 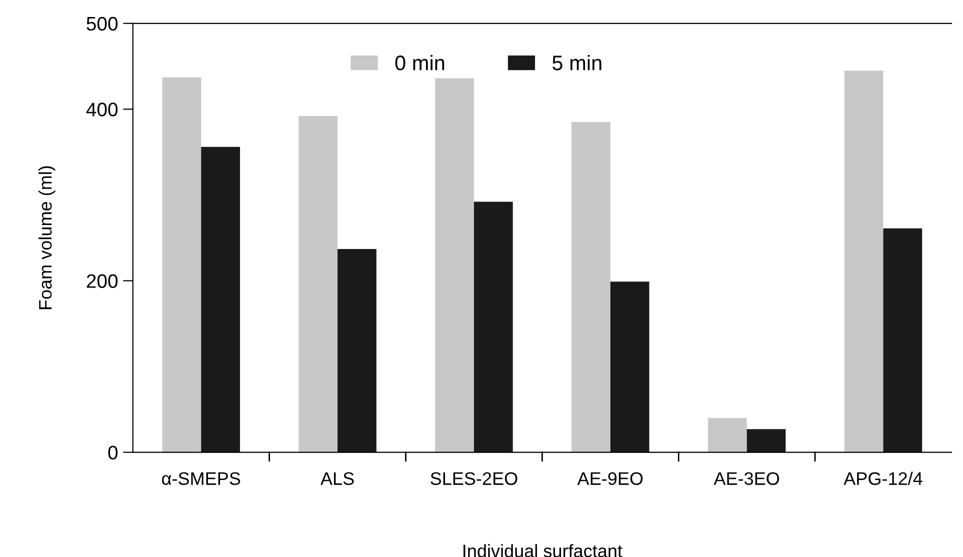 What do you see at coordinates (577, 62) in the screenshot?
I see `legend-label: 5 min` at bounding box center [577, 62].